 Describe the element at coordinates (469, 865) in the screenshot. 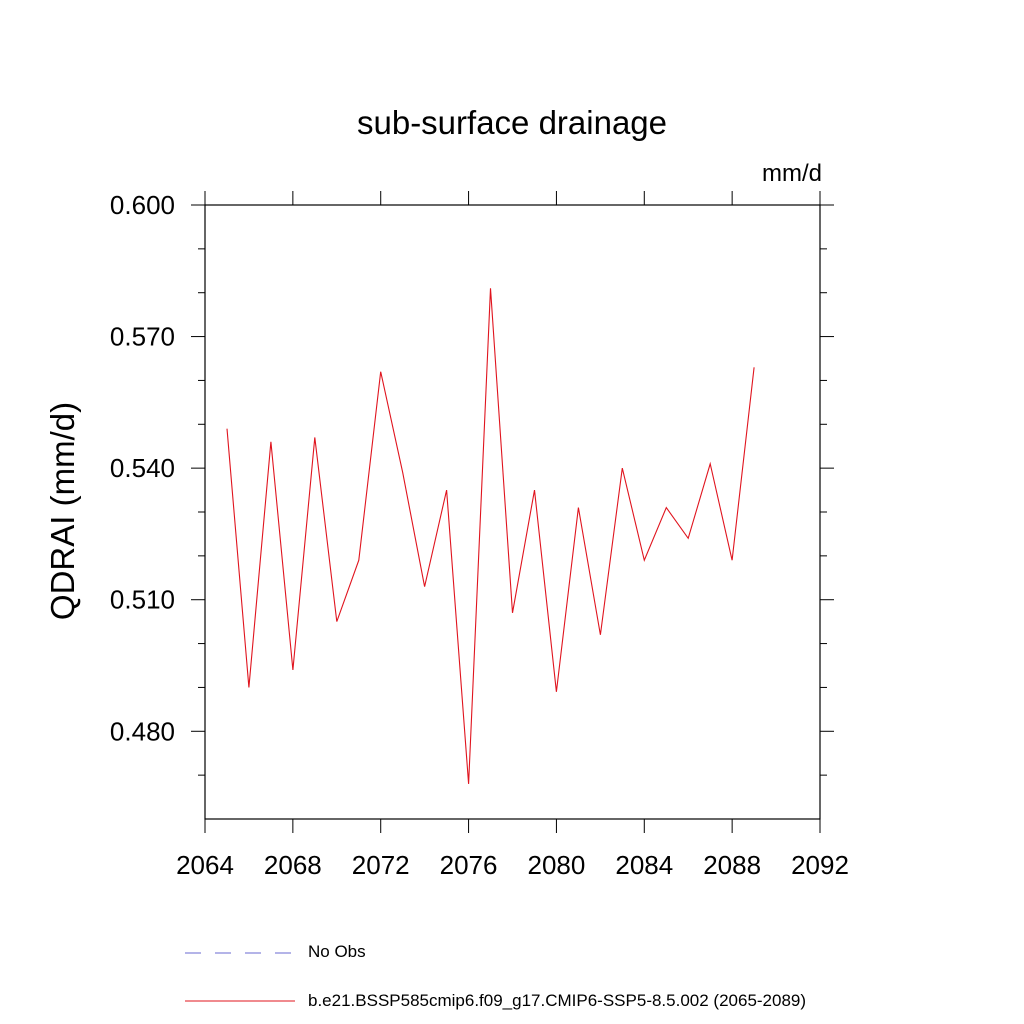

I see `x-tick-label: 2076` at that location.